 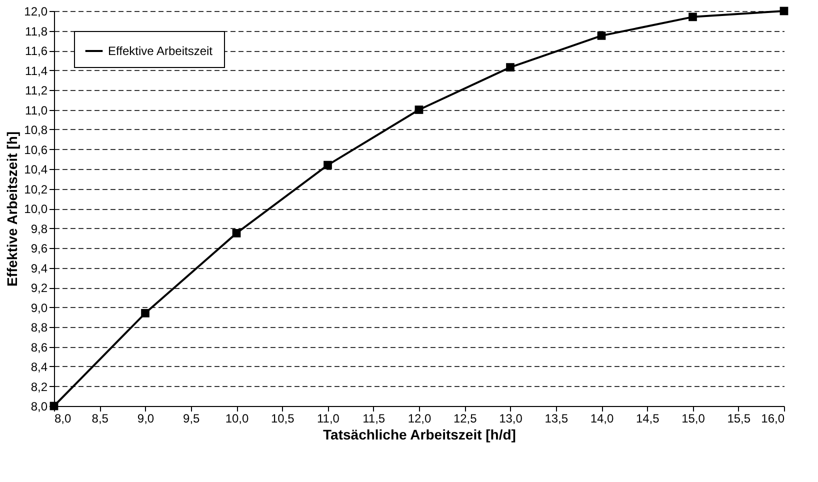 What do you see at coordinates (39, 249) in the screenshot?
I see `y-tick-label: 9,6` at bounding box center [39, 249].